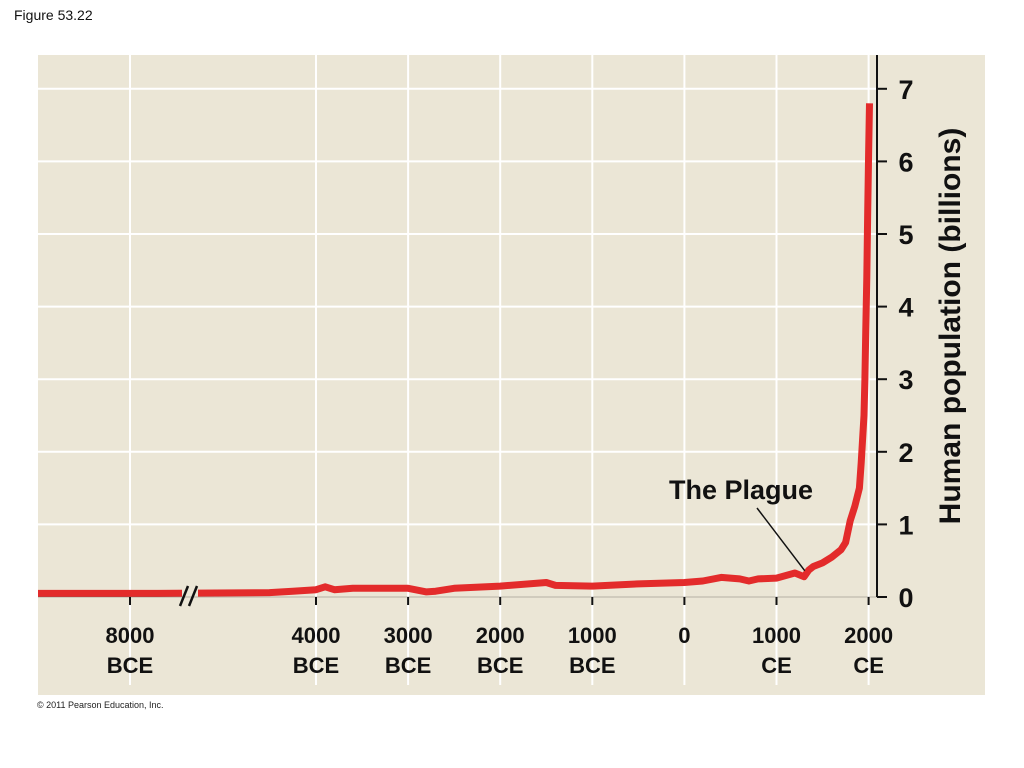  I want to click on y-tick-label: 1, so click(905, 525).